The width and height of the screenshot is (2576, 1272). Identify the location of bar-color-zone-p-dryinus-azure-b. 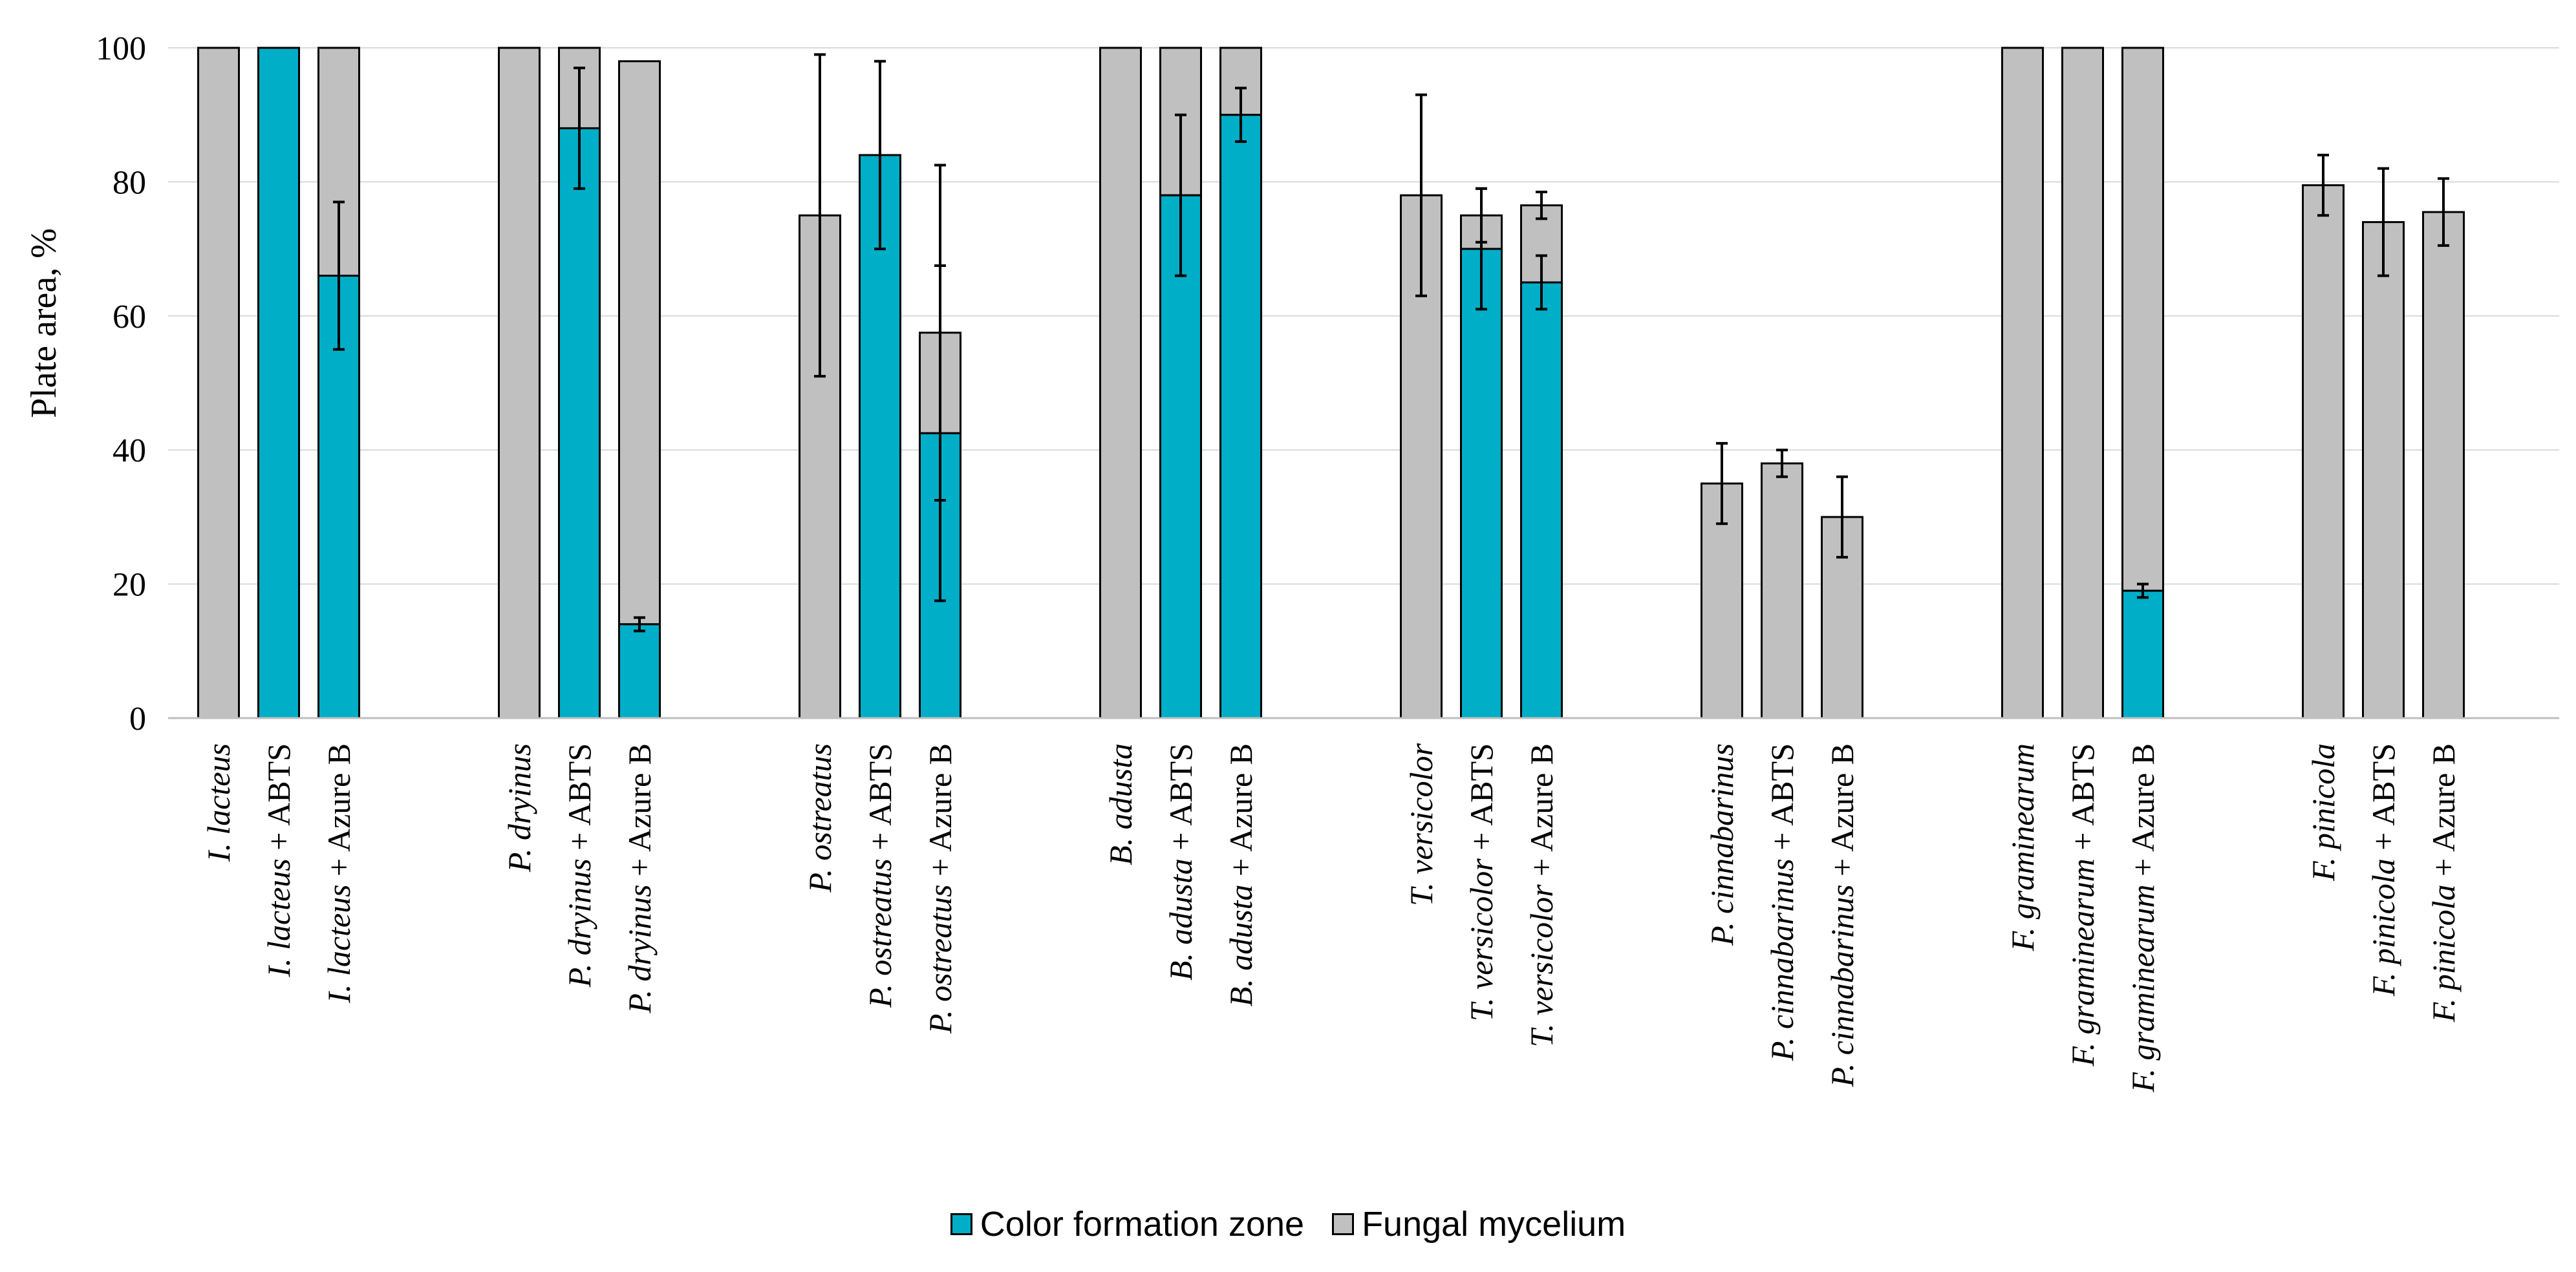
(639, 671).